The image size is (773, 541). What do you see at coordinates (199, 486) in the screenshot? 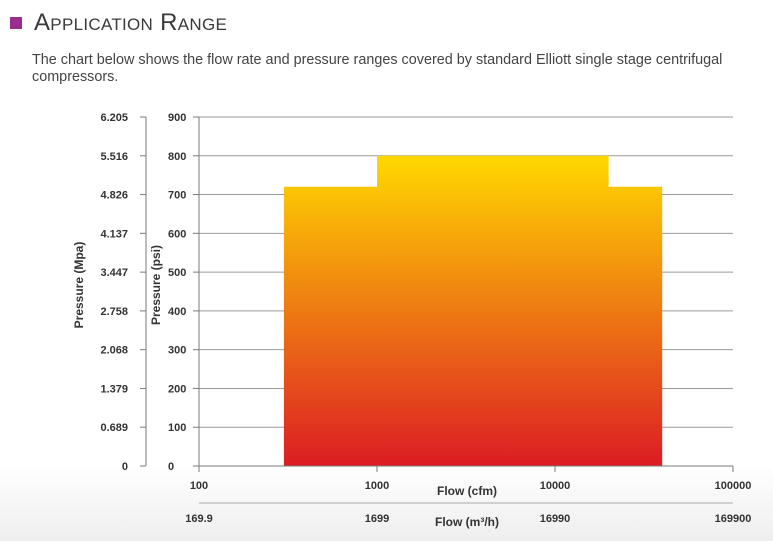
I see `x-tick-label-cfm: 100` at bounding box center [199, 486].